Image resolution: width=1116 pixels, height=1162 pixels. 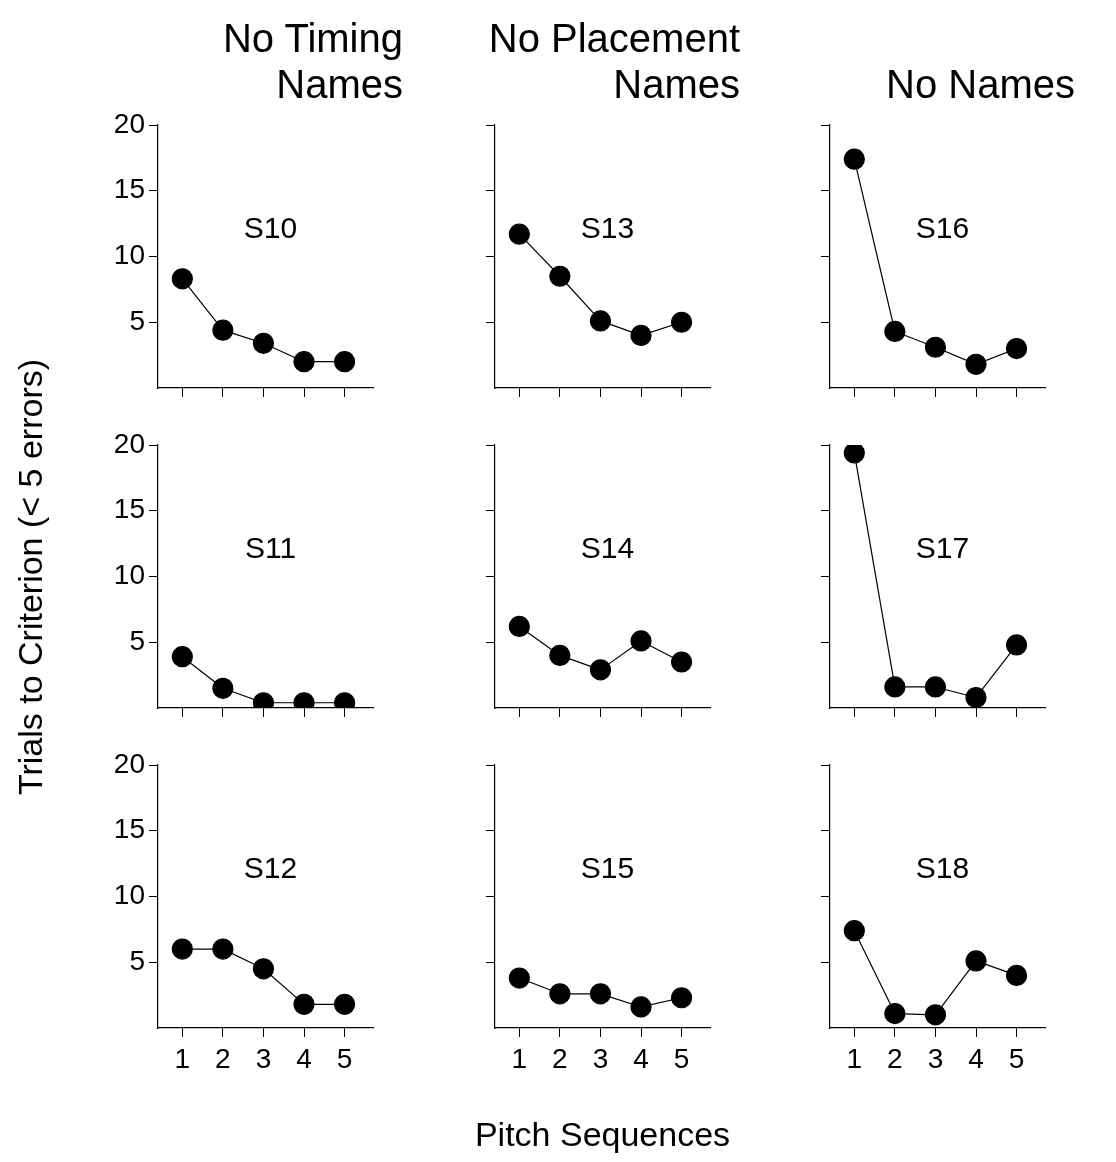 I want to click on annotation: S10, so click(x=270, y=228).